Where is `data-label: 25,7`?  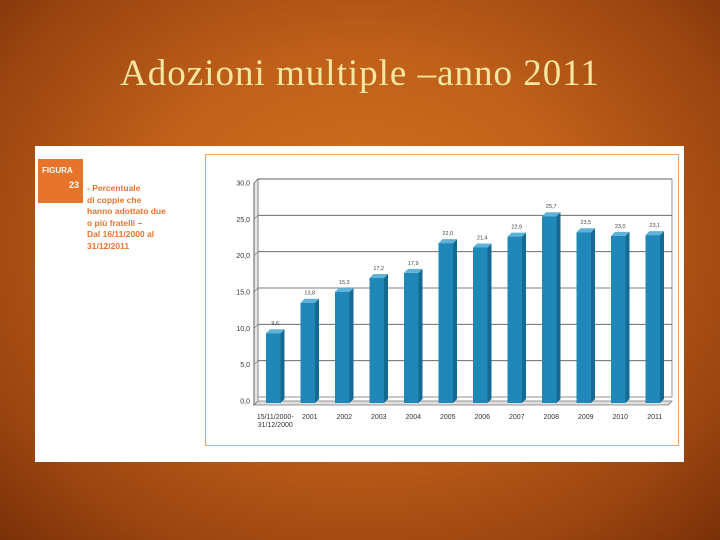
data-label: 25,7 is located at coordinates (551, 207).